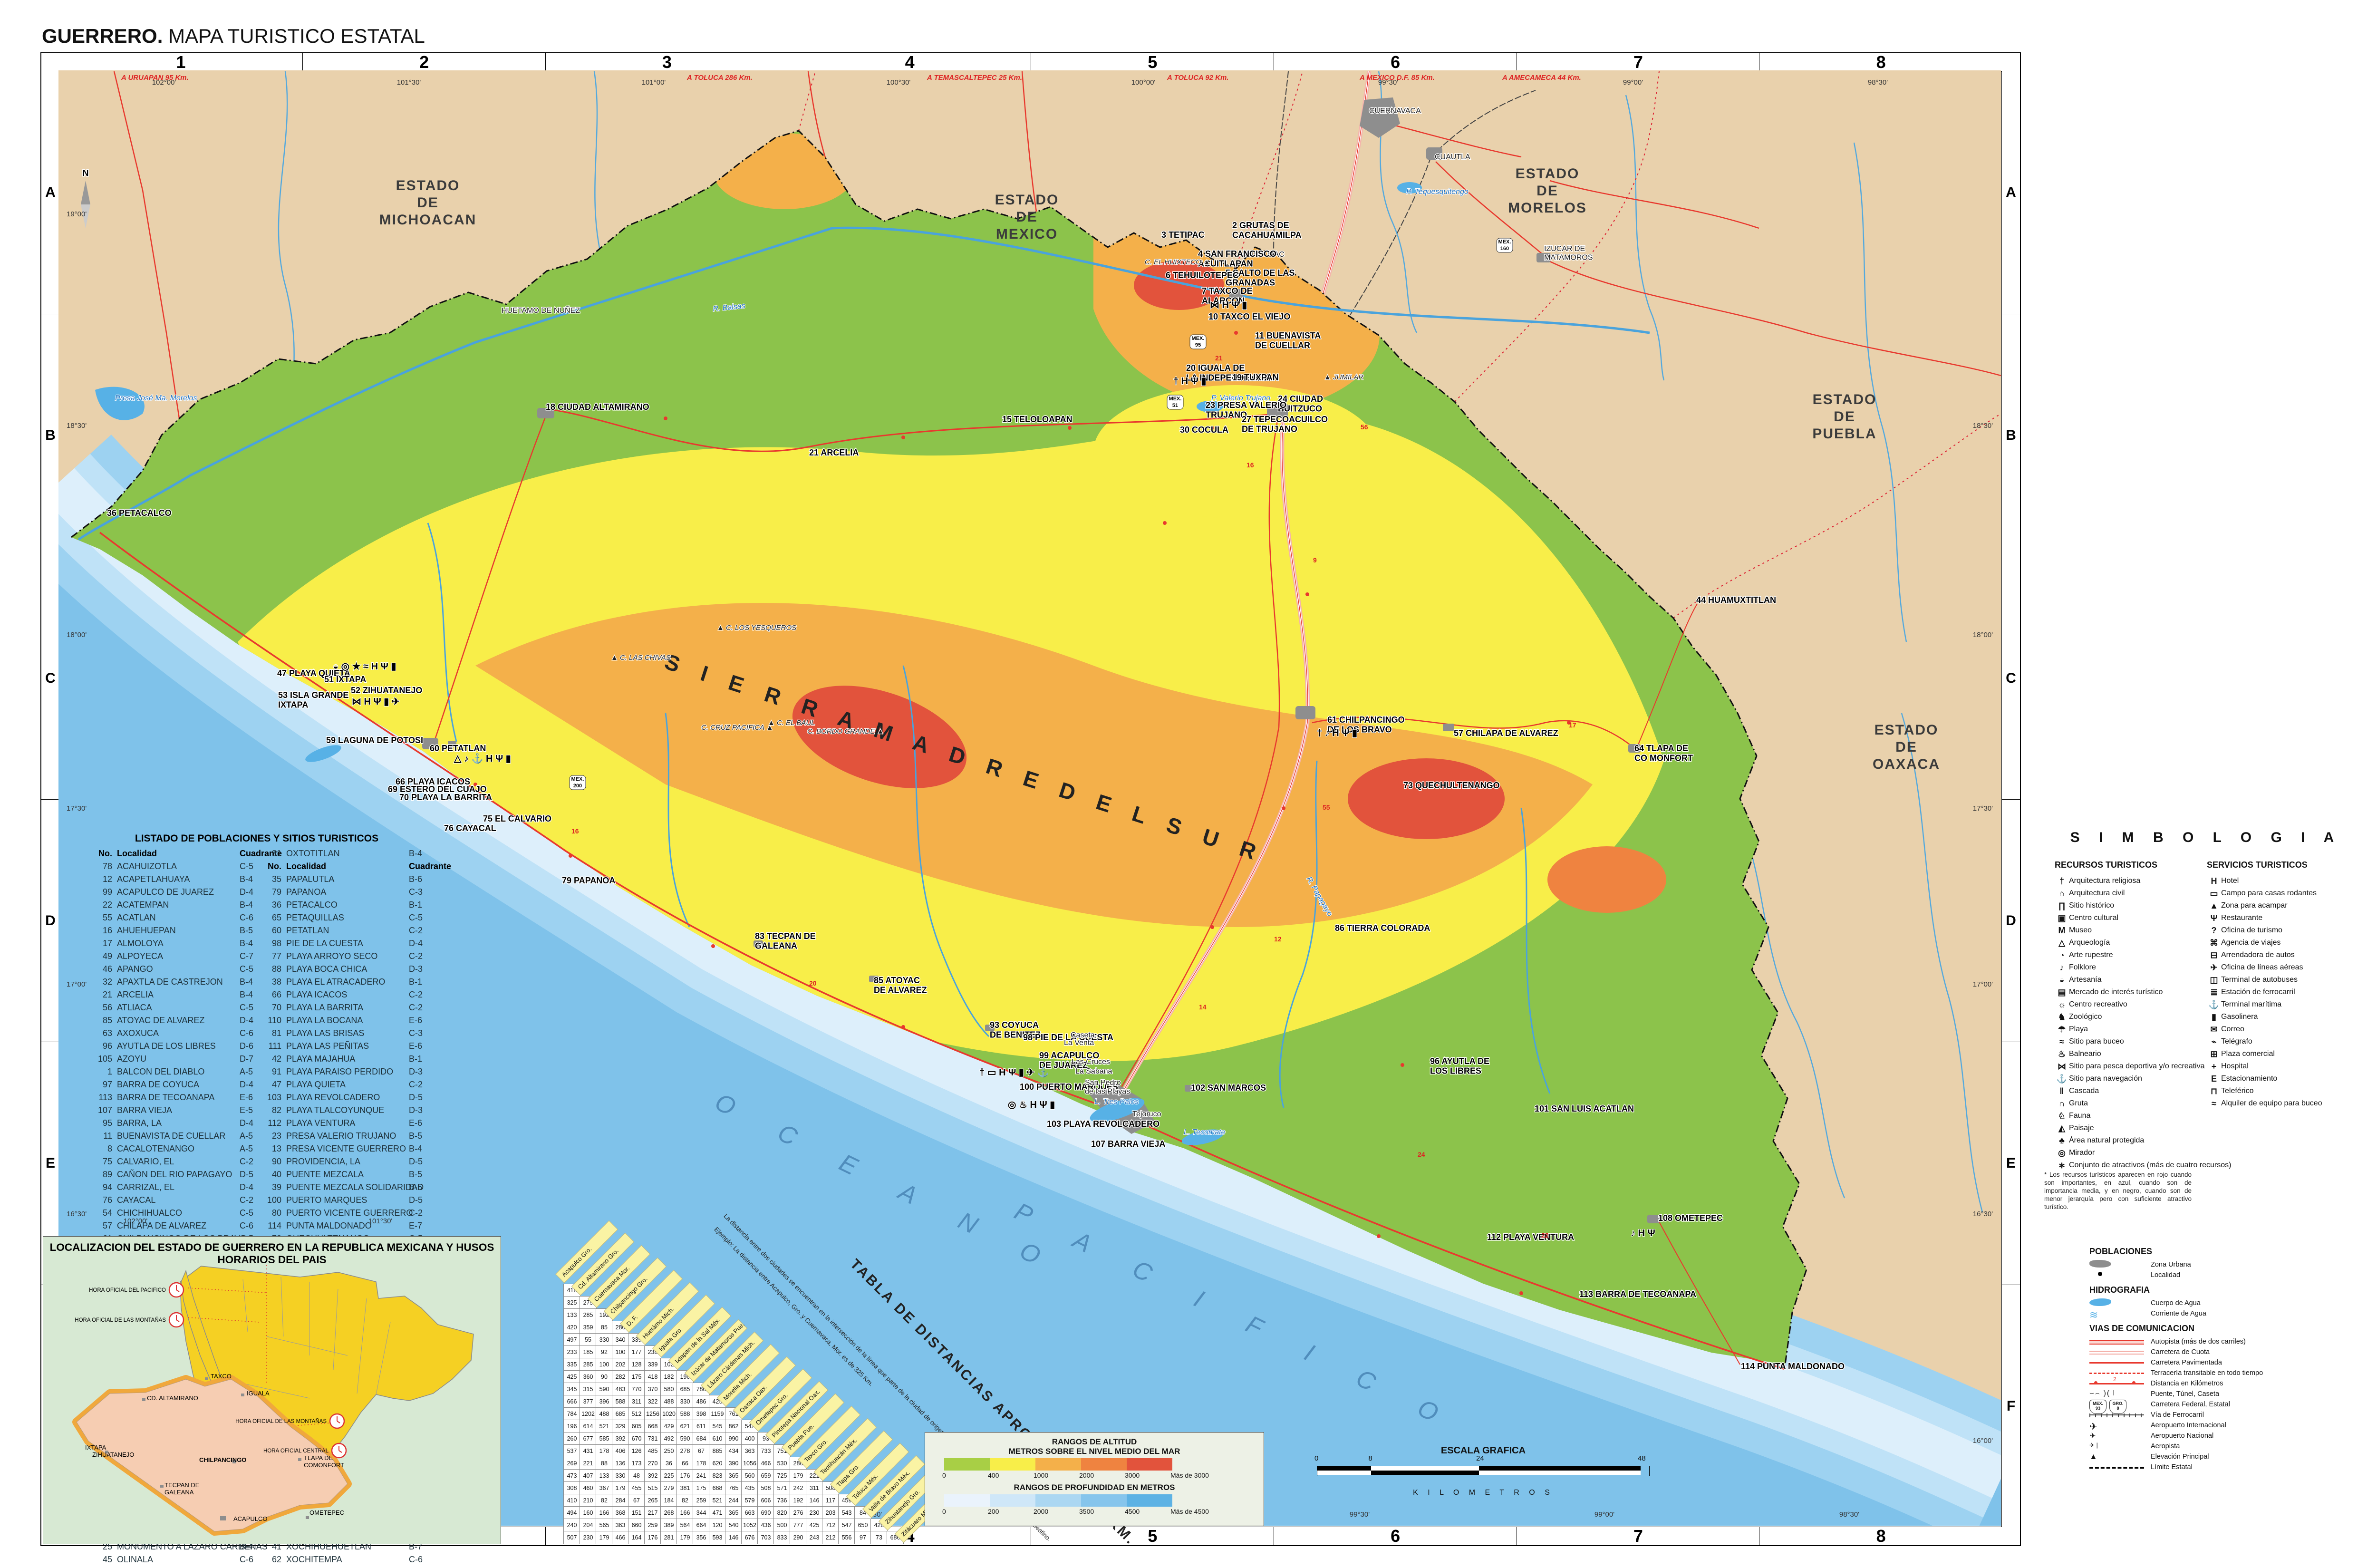 The width and height of the screenshot is (2377, 1568). Describe the element at coordinates (107, 930) in the screenshot. I see `row-number: 16` at that location.